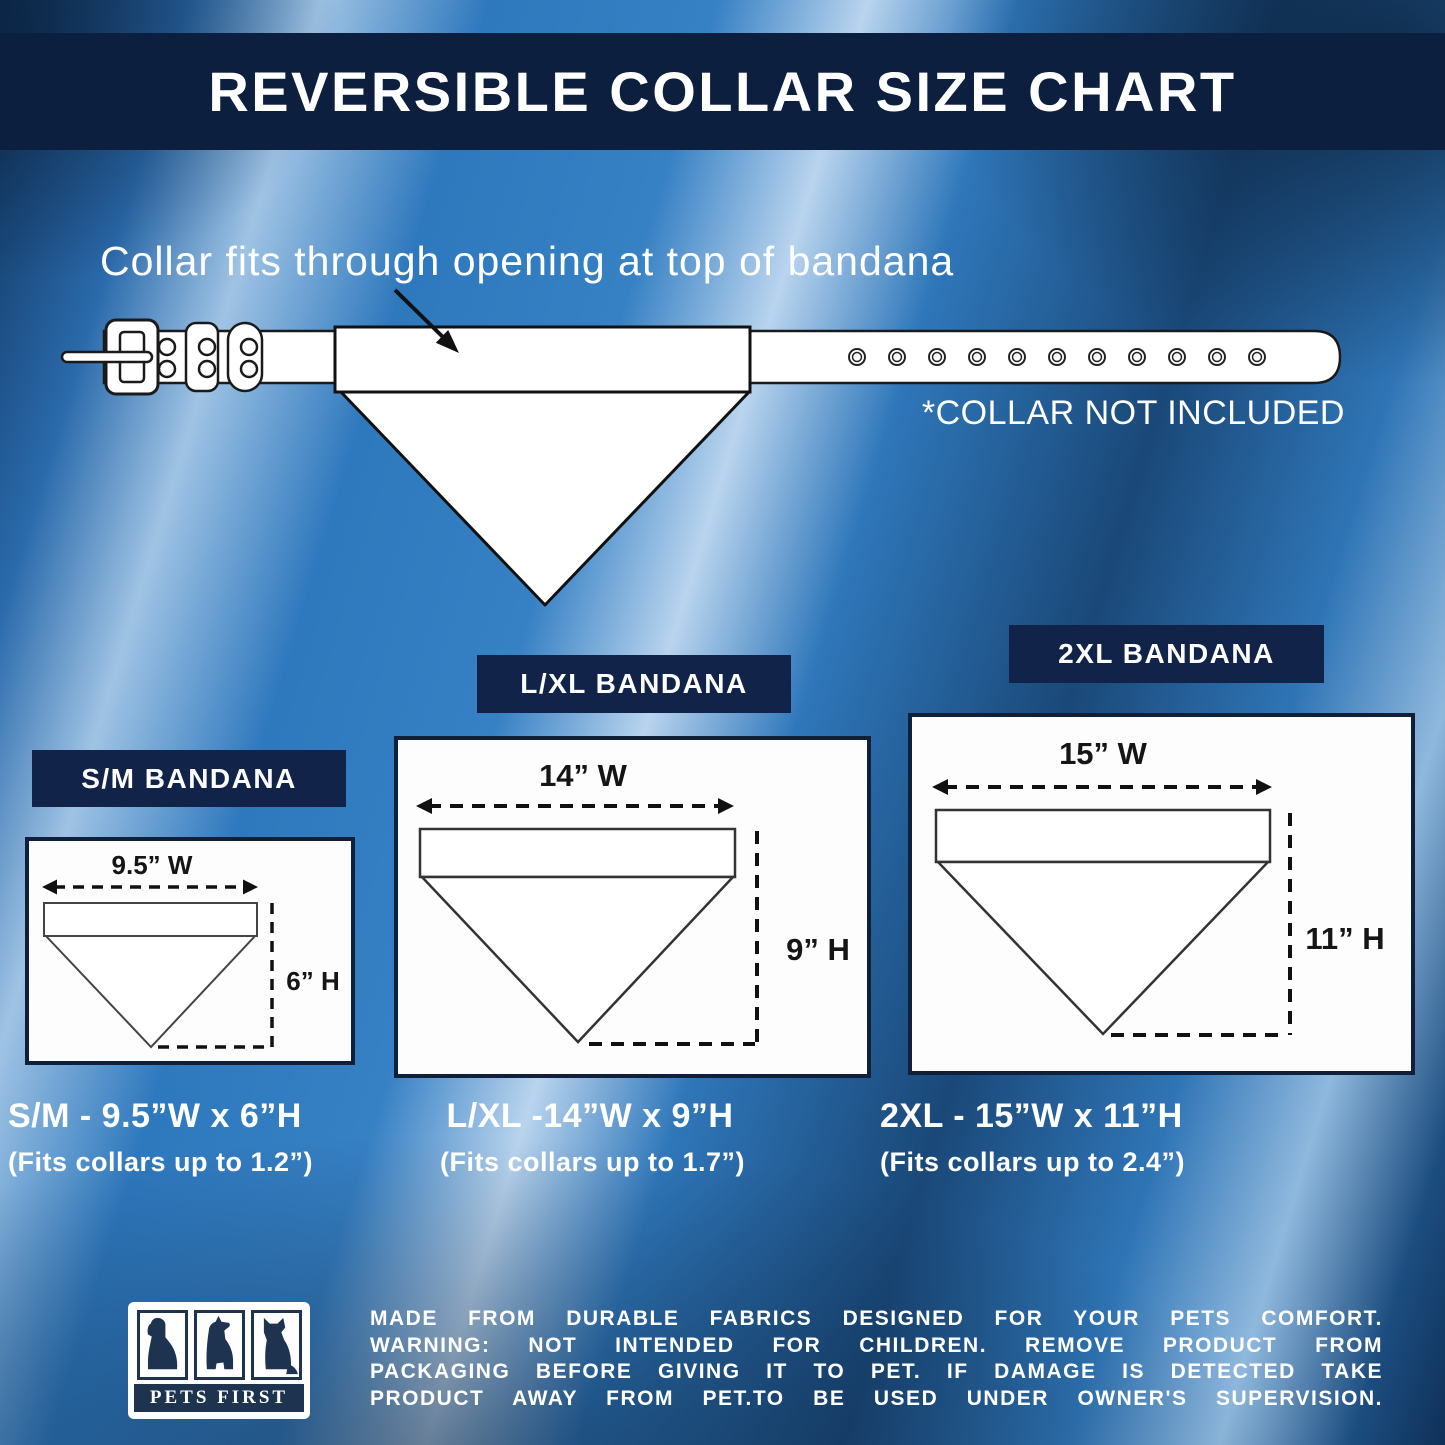 This screenshot has height=1445, width=1445. Describe the element at coordinates (219, 1342) in the screenshot. I see `dog-silhouette-2-icon` at that location.